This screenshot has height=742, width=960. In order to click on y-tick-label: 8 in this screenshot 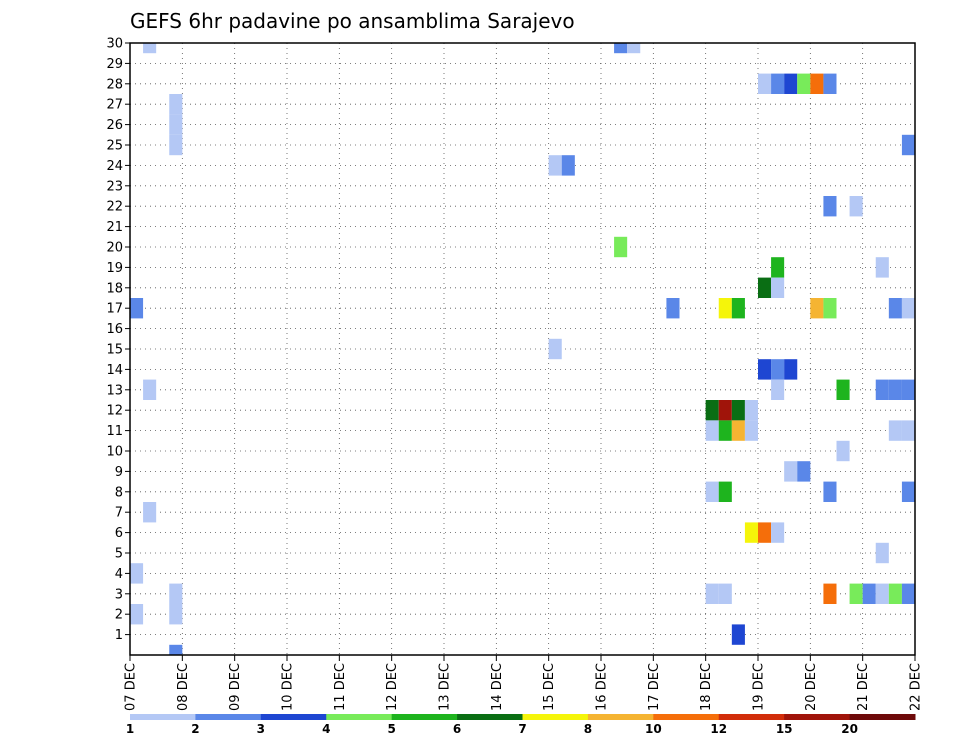, I will do `click(119, 492)`.